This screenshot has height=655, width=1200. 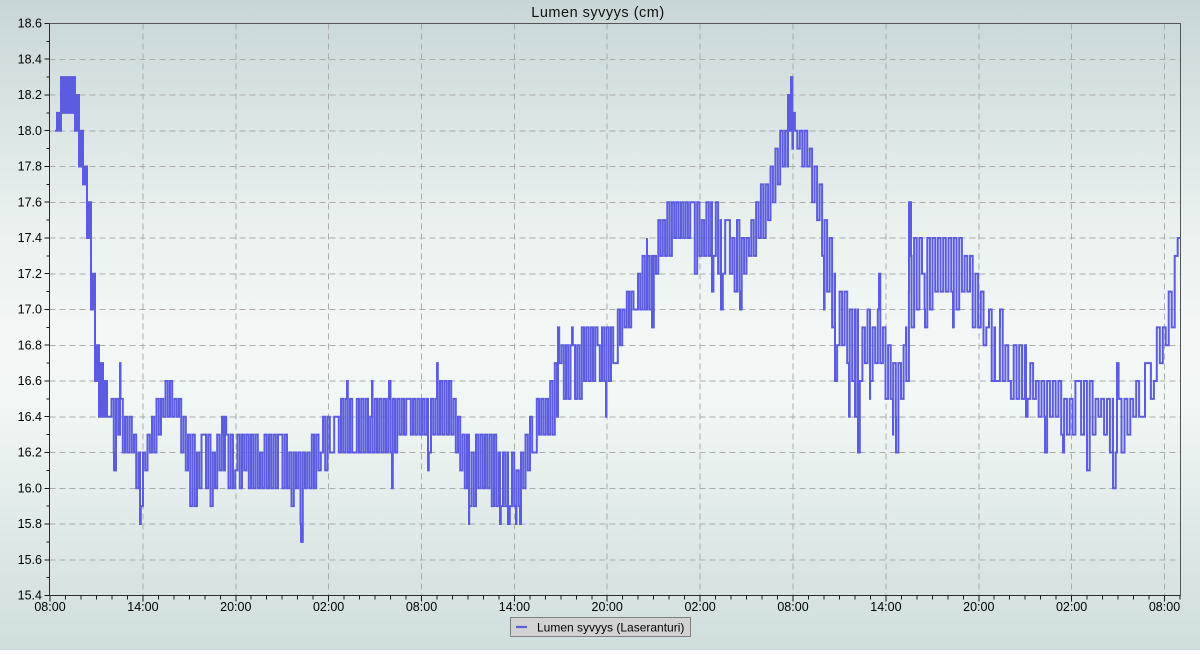 What do you see at coordinates (30, 560) in the screenshot?
I see `svg-text: 15.6` at bounding box center [30, 560].